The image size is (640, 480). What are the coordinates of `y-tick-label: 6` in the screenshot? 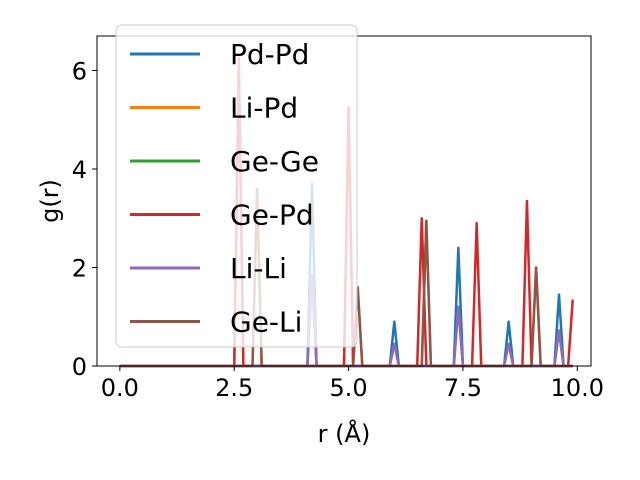 It's located at (79, 71).